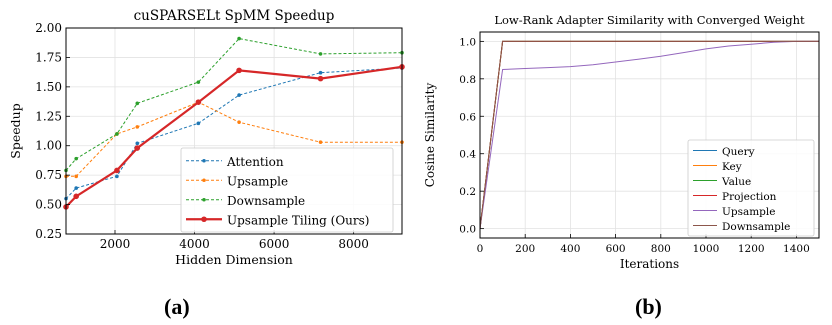 The width and height of the screenshot is (832, 325). Describe the element at coordinates (736, 182) in the screenshot. I see `legend-label: Value` at that location.